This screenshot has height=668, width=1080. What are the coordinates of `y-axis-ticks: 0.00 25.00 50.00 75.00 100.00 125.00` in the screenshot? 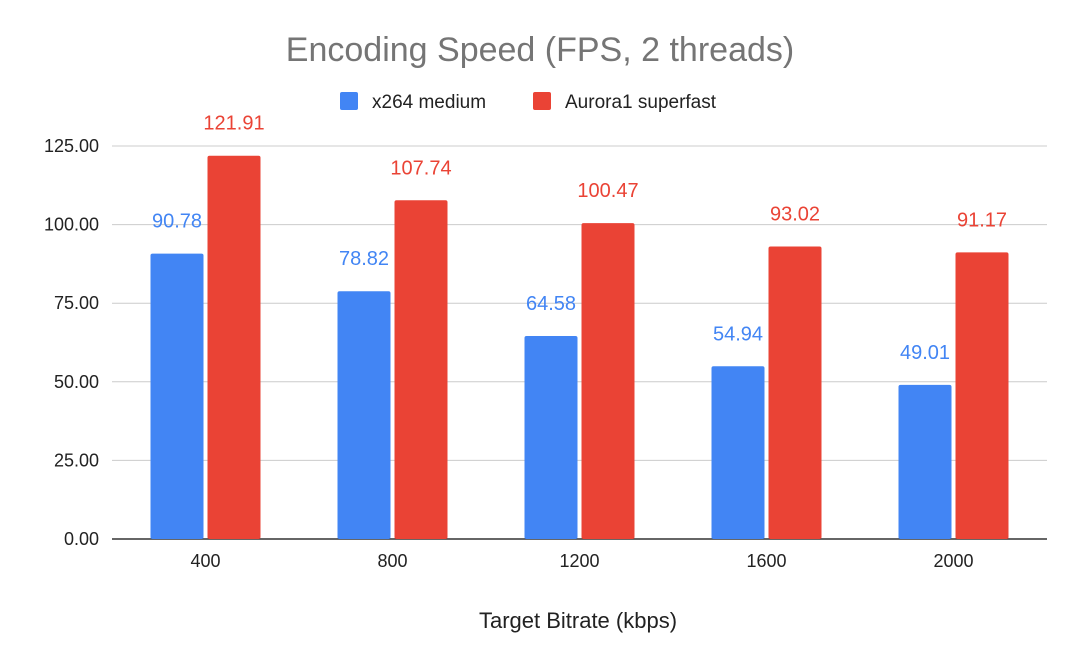 It's located at (71, 342).